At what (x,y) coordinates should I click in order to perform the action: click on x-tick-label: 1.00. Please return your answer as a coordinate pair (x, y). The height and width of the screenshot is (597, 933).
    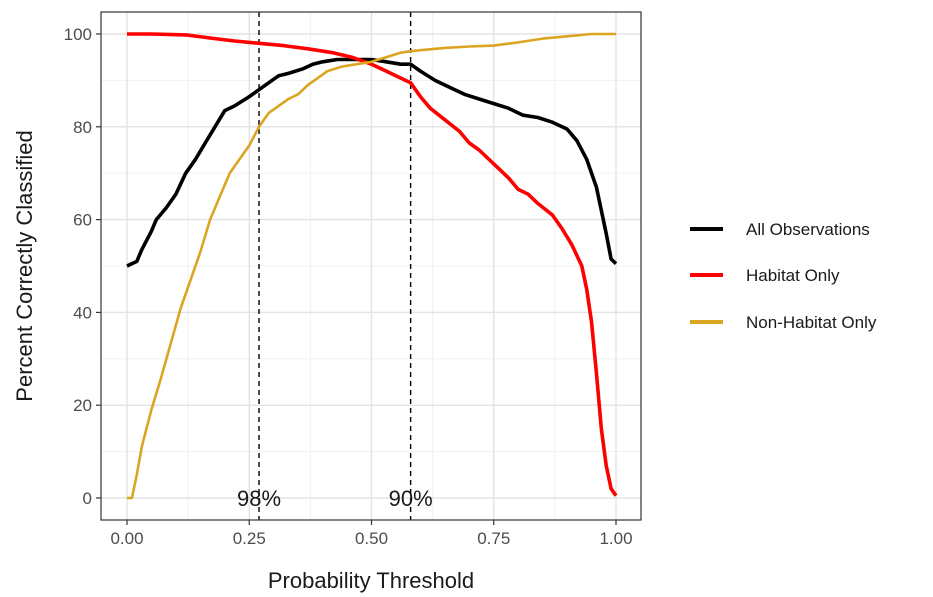
    Looking at the image, I should click on (615, 538).